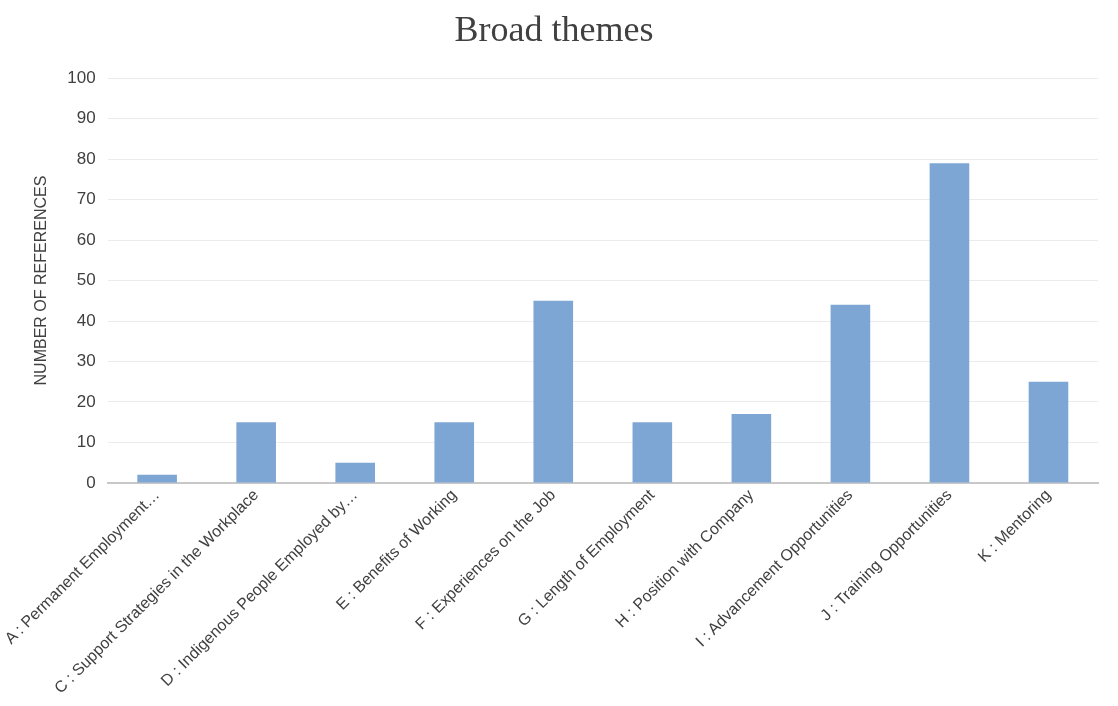 The height and width of the screenshot is (706, 1118). Describe the element at coordinates (86, 239) in the screenshot. I see `y-tick-label: 60` at that location.